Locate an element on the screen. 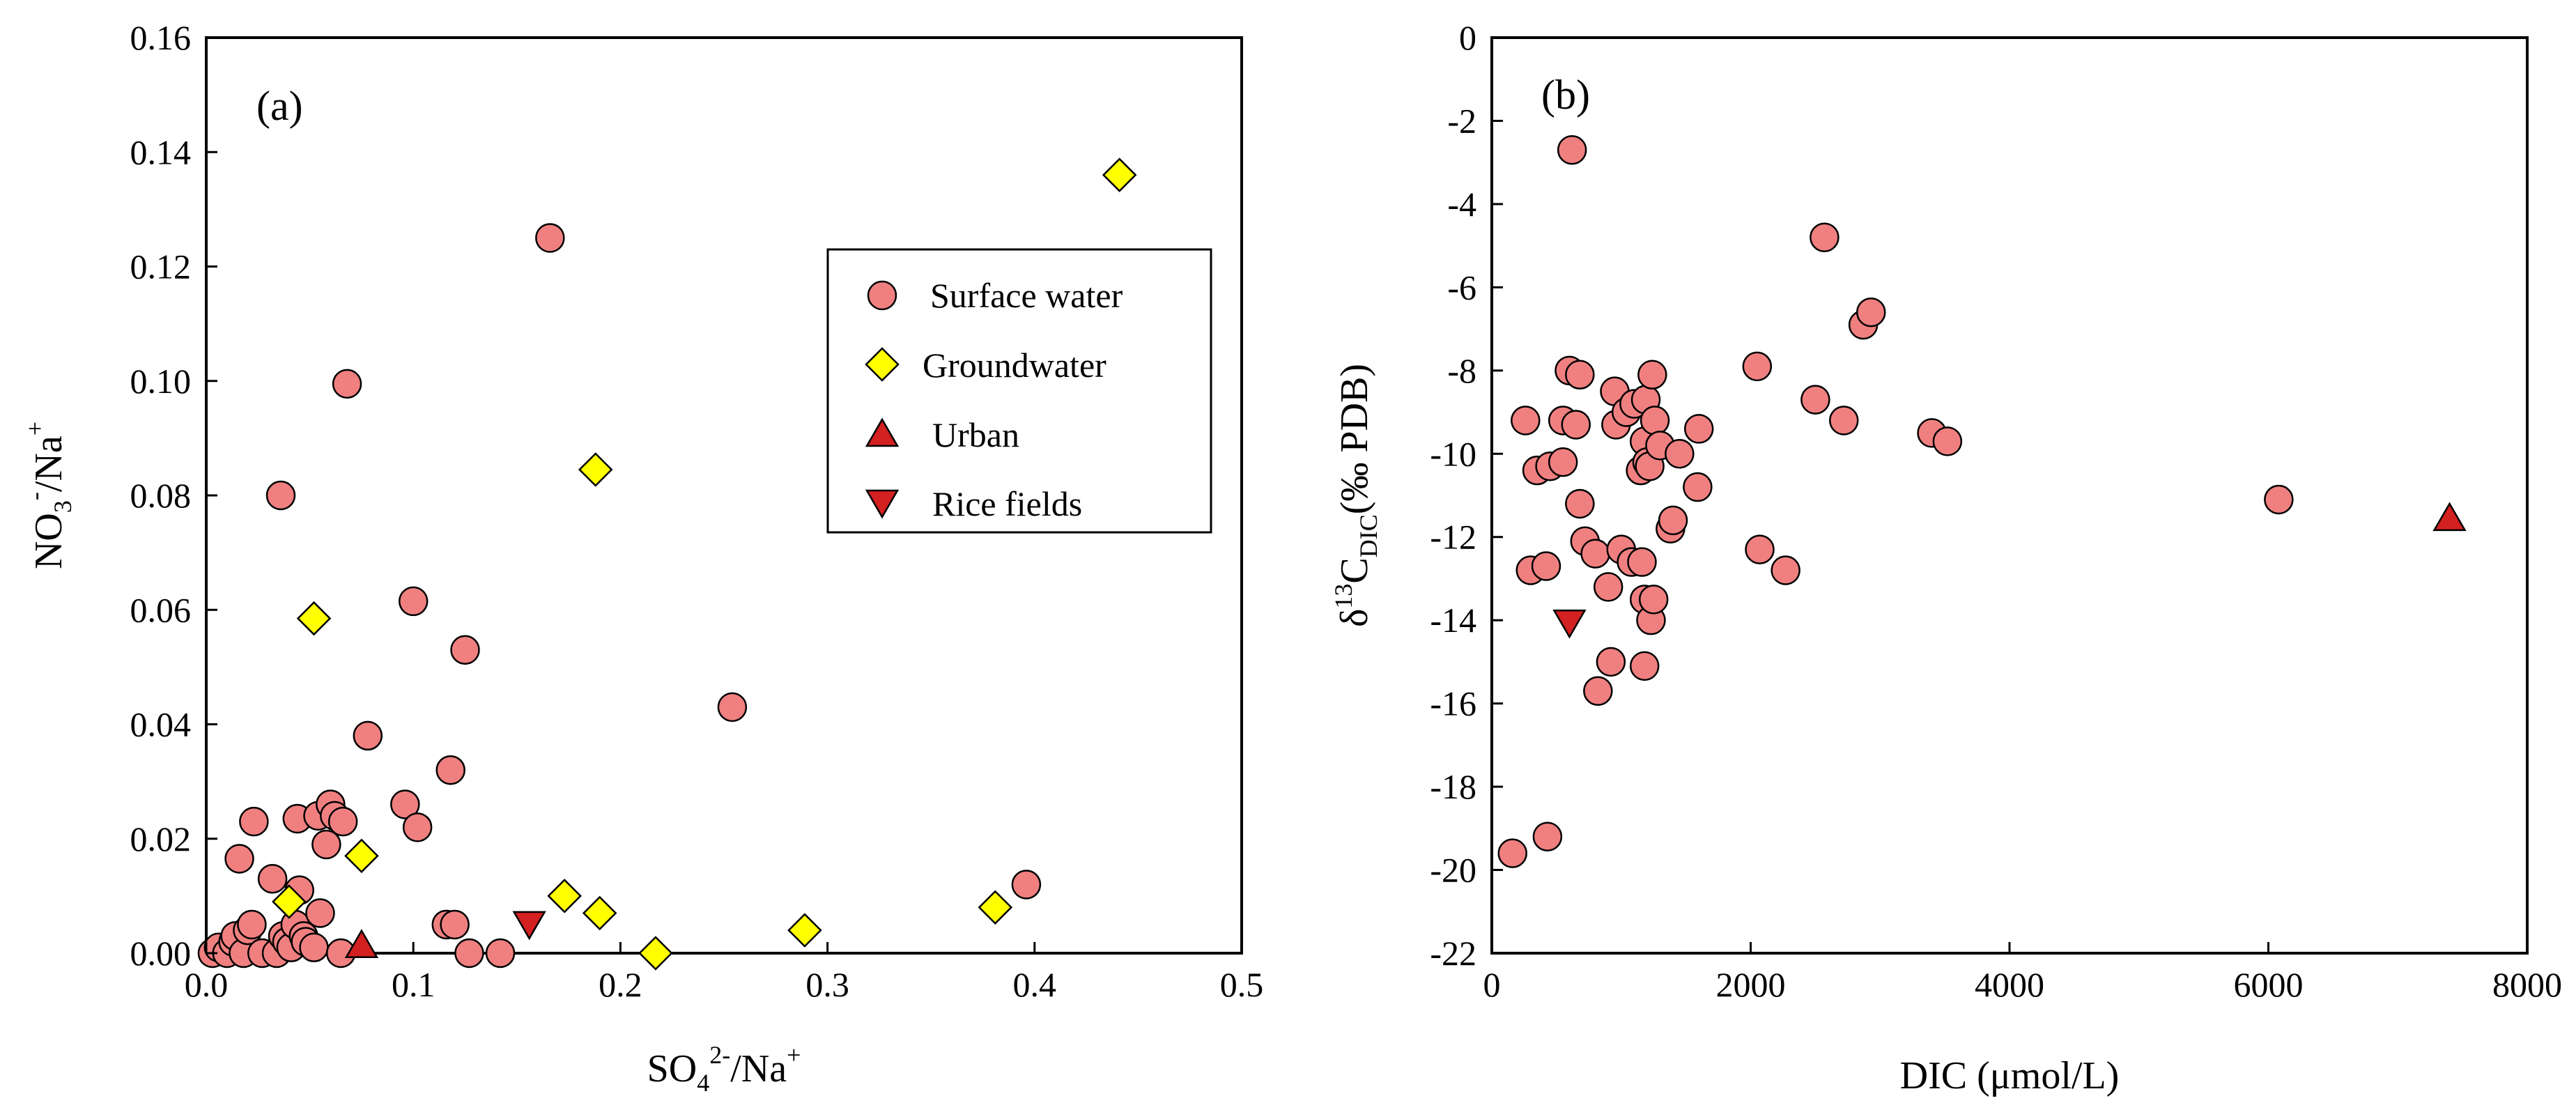 The image size is (2576, 1119). legend-entry-groundwater: Groundwater is located at coordinates (985, 366).